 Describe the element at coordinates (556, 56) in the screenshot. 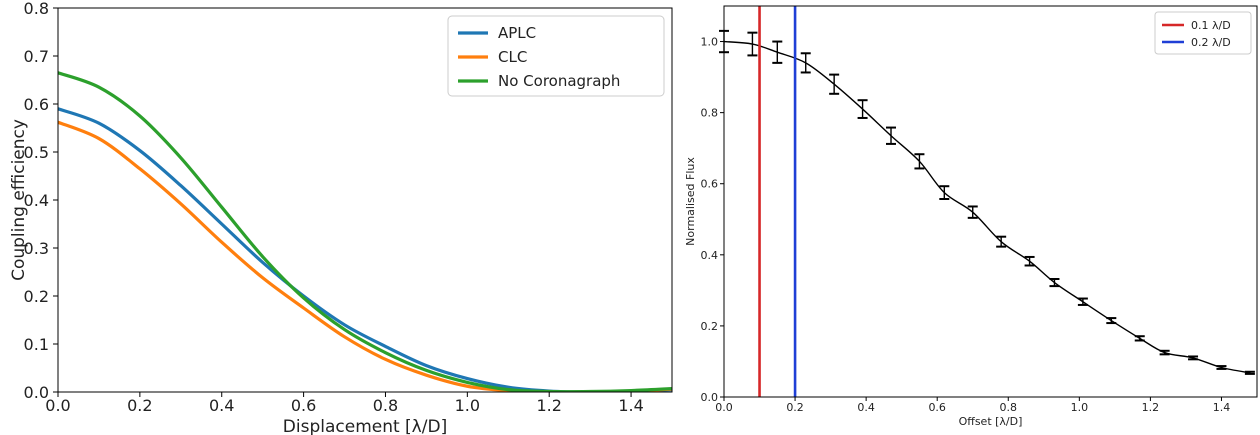

I see `legend: APLC CLC No Coronagraph` at that location.